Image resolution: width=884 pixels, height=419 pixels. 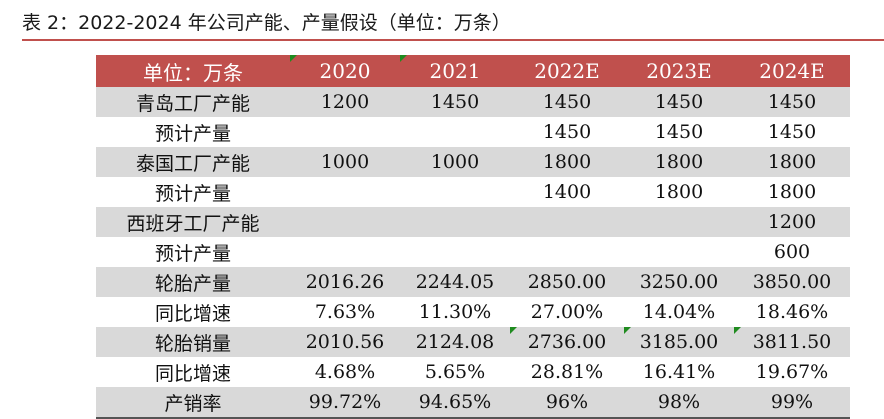 I want to click on table-cell: 99%, so click(x=792, y=403).